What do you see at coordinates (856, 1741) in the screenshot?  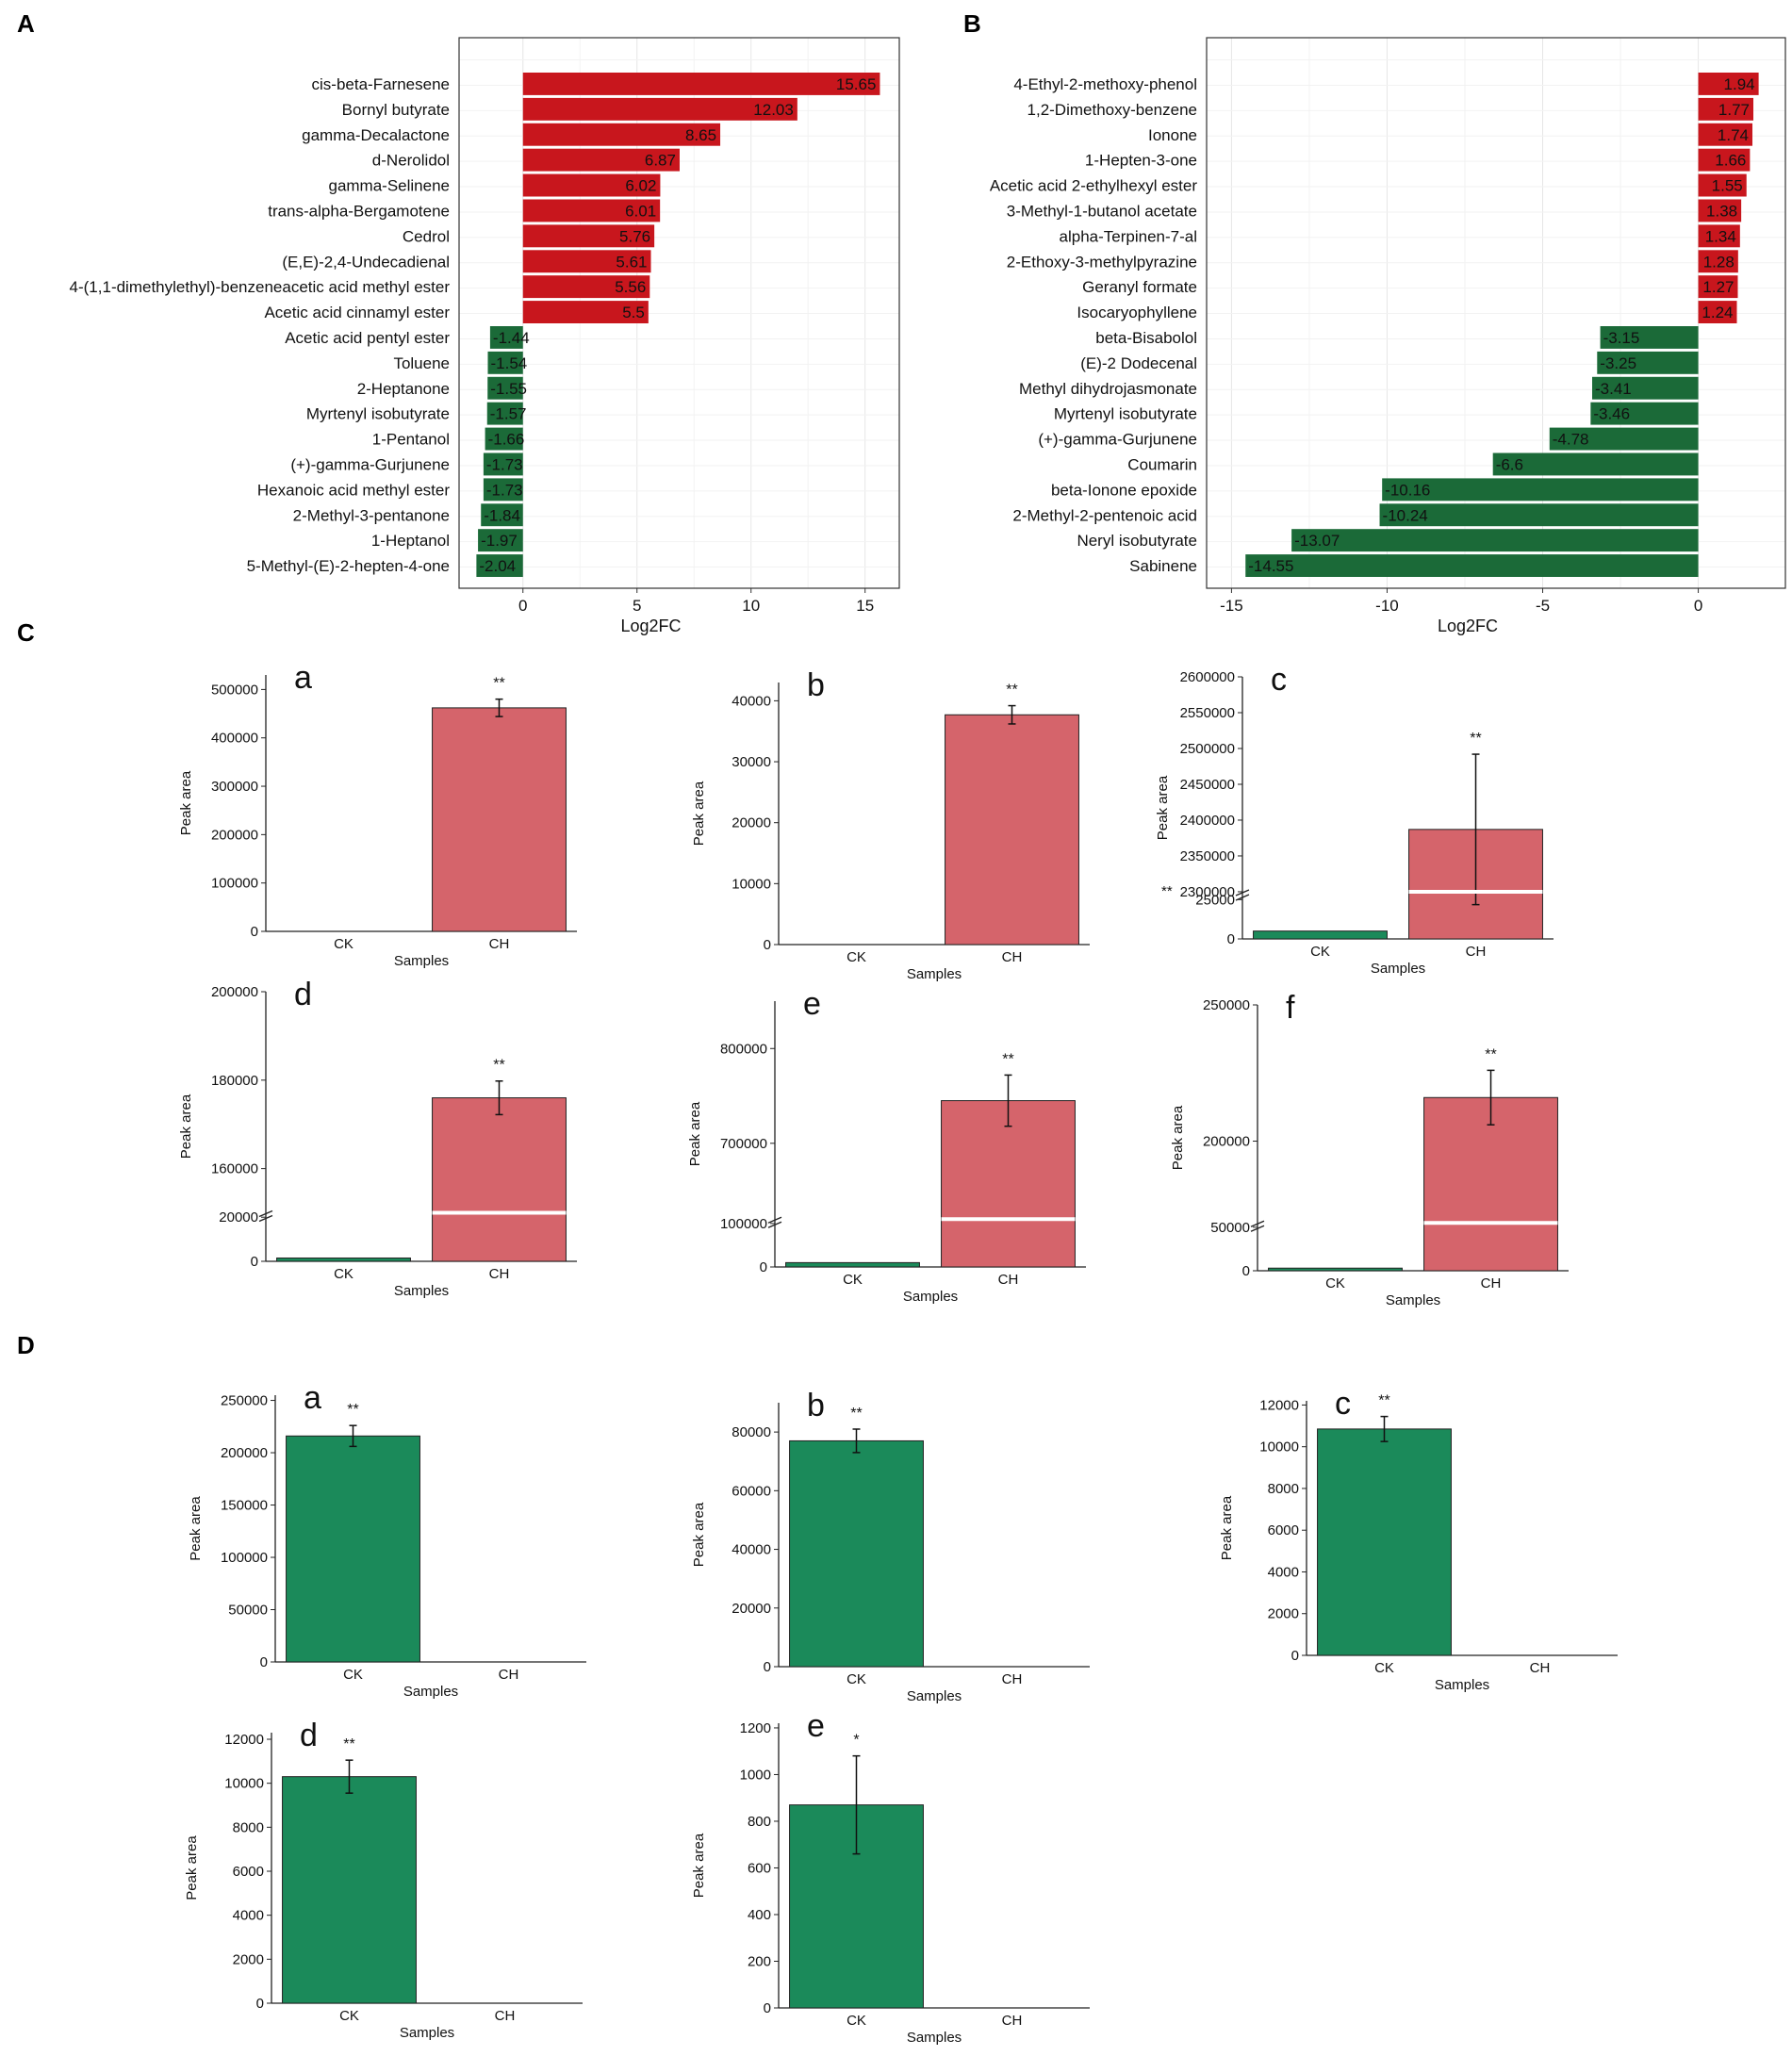 I see `significance-marker: *` at bounding box center [856, 1741].